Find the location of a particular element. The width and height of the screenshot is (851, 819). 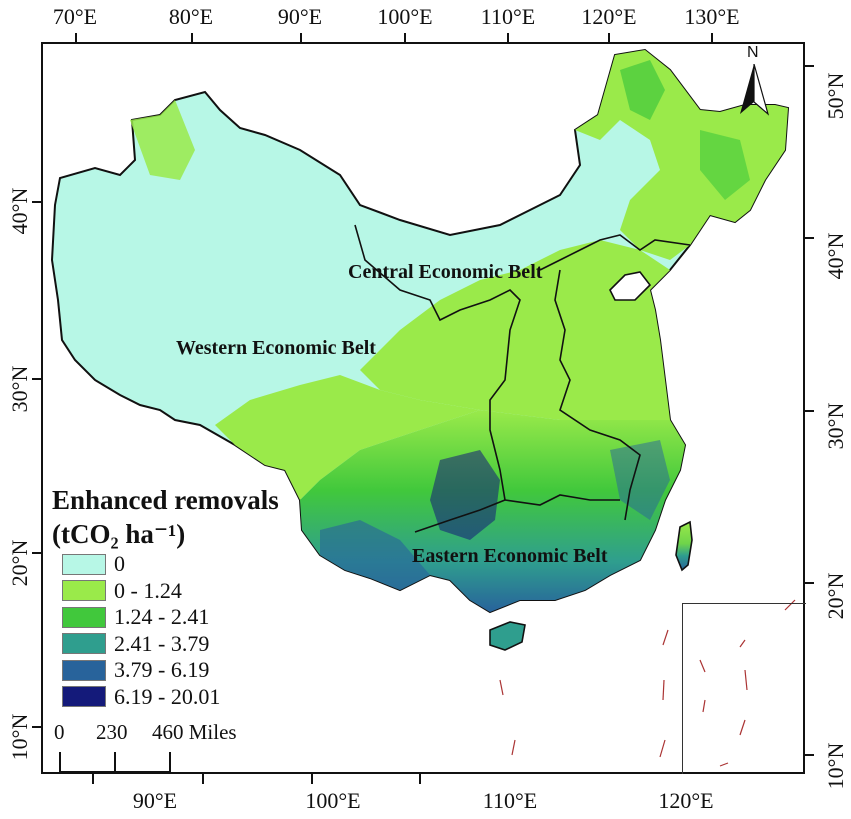

scale-label-460: 460 Miles is located at coordinates (194, 732).